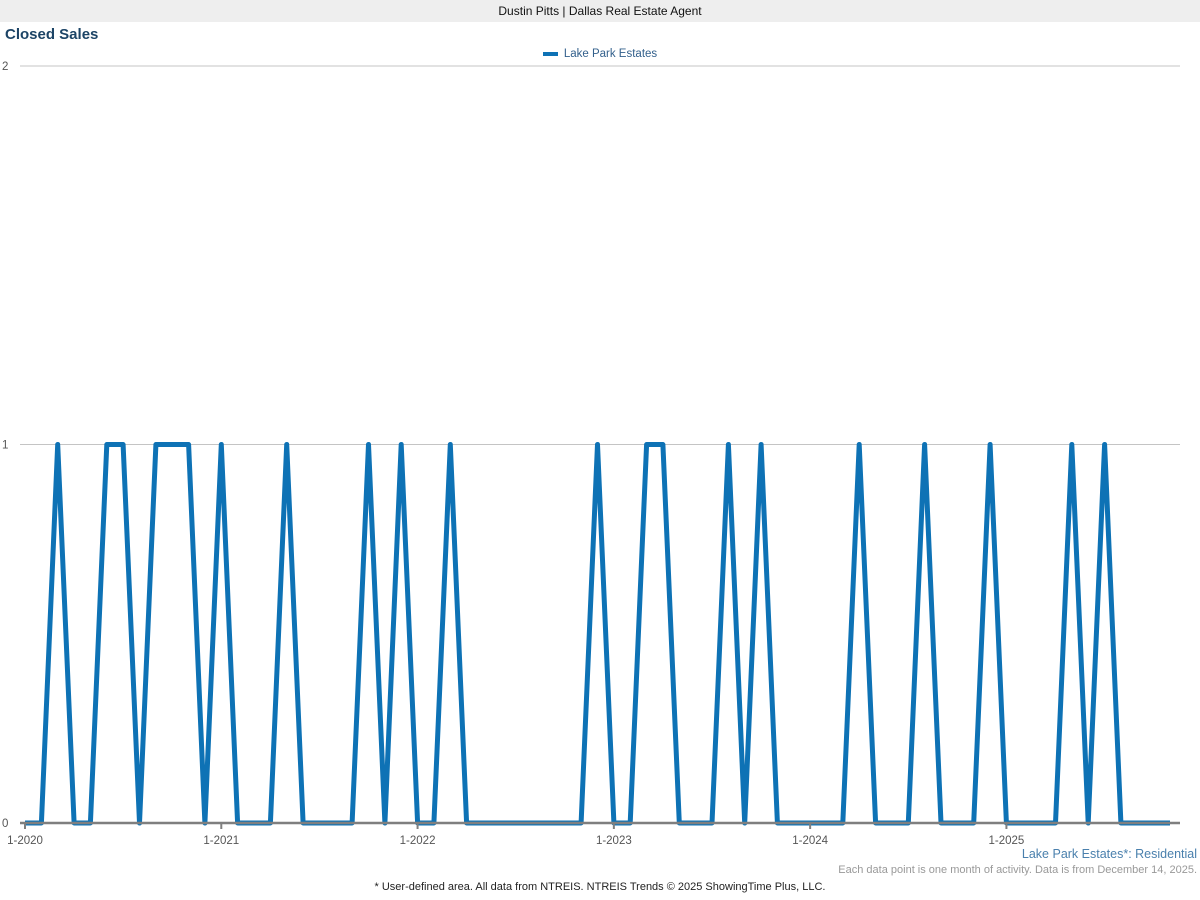  What do you see at coordinates (25, 841) in the screenshot?
I see `x-axis-label: 1-2020` at bounding box center [25, 841].